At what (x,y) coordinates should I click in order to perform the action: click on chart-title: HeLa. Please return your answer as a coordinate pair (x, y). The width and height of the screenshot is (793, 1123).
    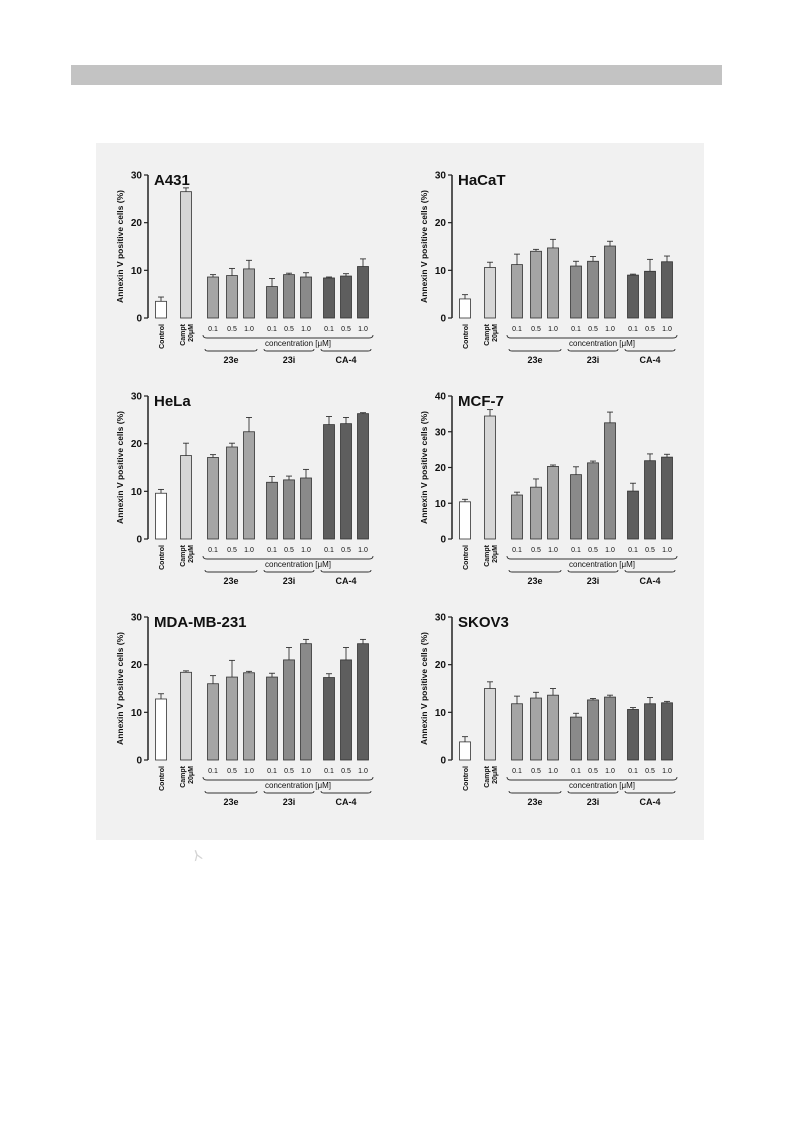
    Looking at the image, I should click on (172, 401).